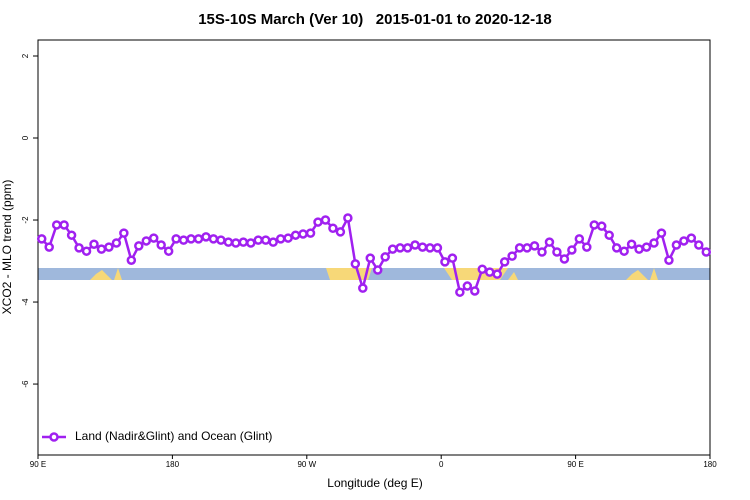 The image size is (750, 500). I want to click on legend-label: Land (Nadir&Glint) and Ocean (Glint), so click(173, 436).